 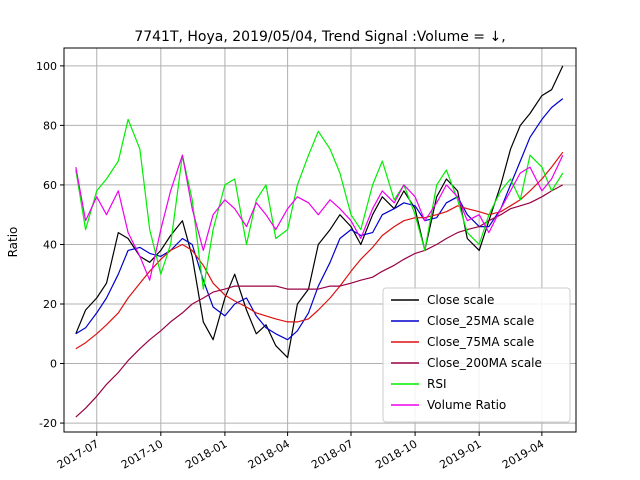 I want to click on y-tick-label: 60, so click(x=50, y=185).